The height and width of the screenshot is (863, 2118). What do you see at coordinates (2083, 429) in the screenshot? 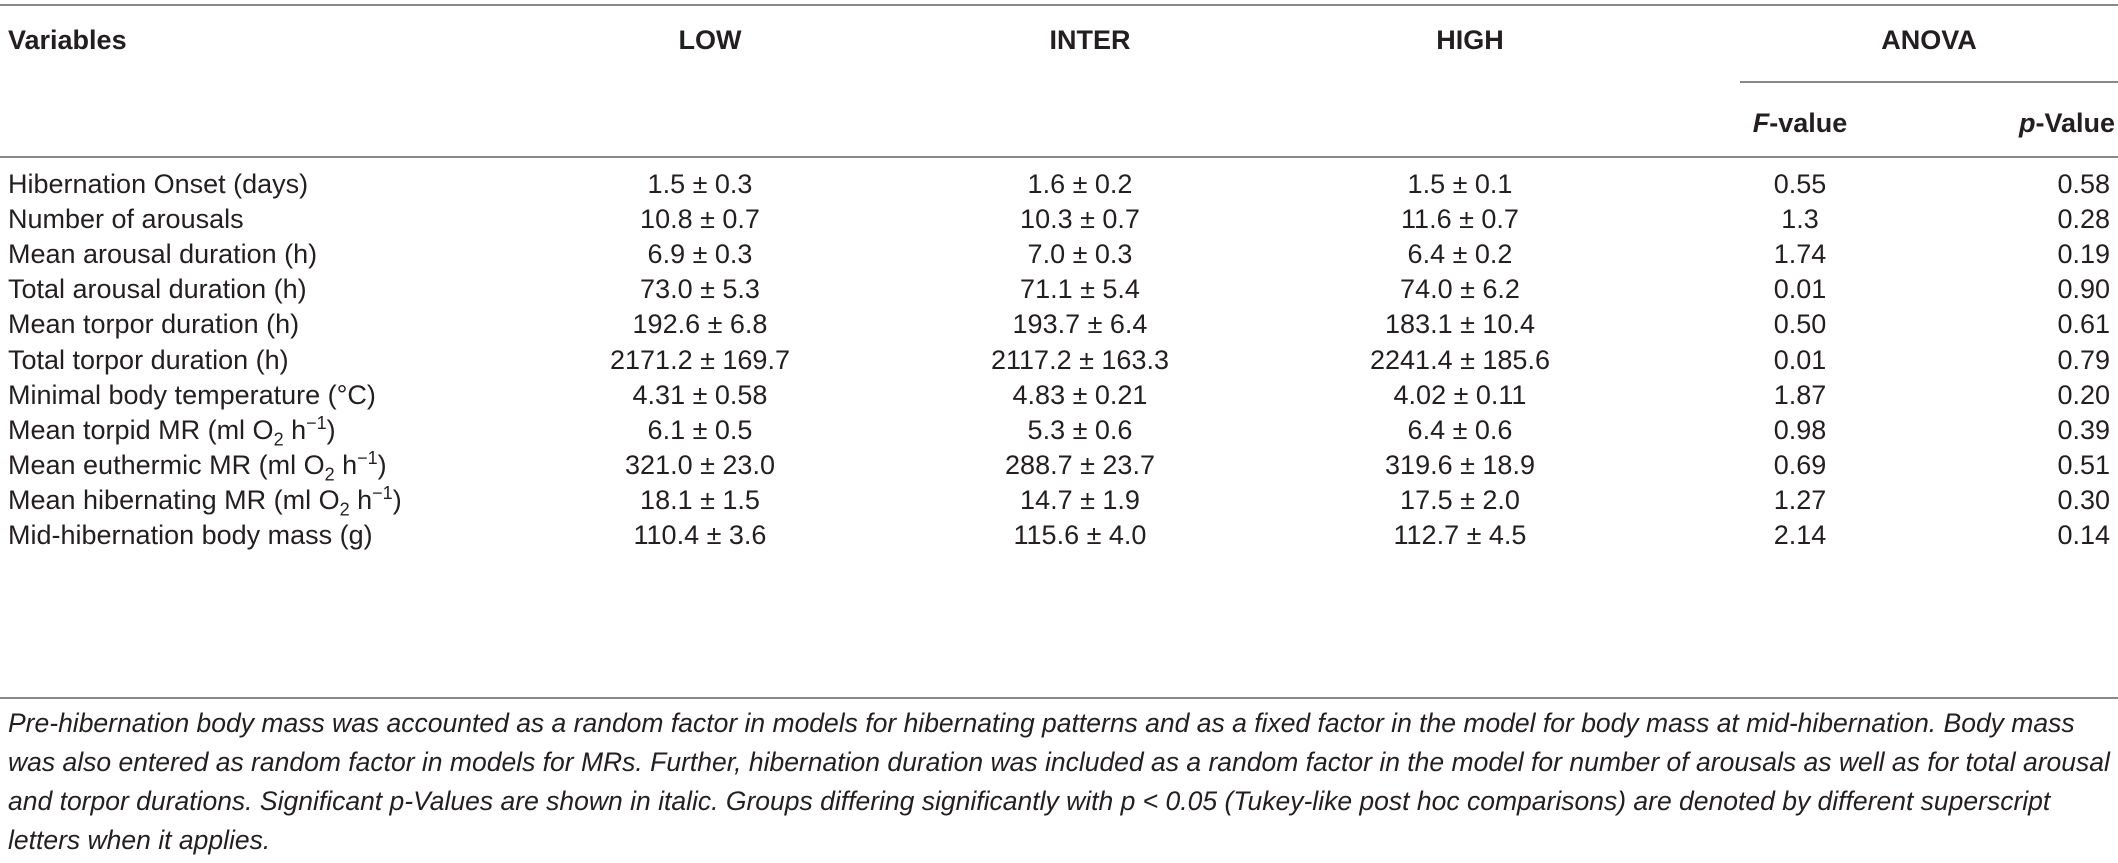
I see `cell-p-value: 0.39` at bounding box center [2083, 429].